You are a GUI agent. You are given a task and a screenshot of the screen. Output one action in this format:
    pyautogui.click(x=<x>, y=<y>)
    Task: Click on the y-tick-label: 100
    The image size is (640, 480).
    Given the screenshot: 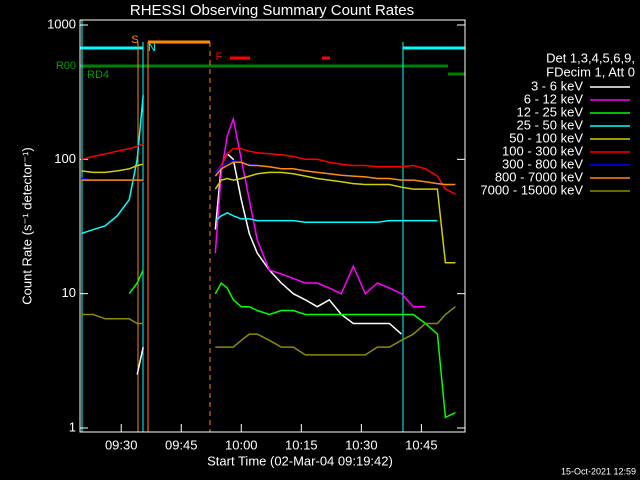 What is the action you would take?
    pyautogui.click(x=65, y=158)
    